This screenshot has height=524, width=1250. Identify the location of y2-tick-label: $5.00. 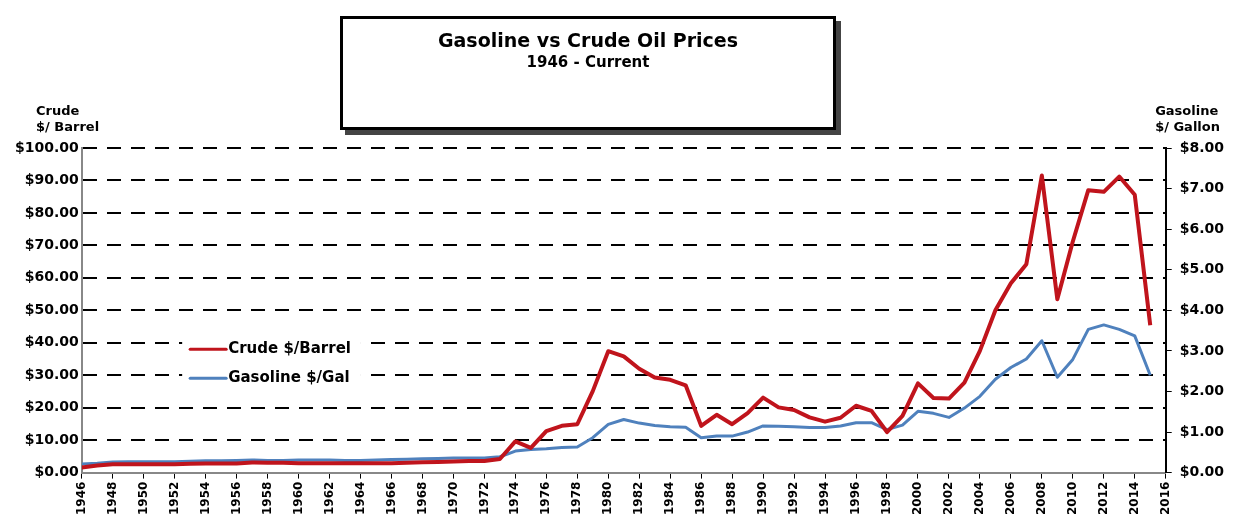
(1202, 268).